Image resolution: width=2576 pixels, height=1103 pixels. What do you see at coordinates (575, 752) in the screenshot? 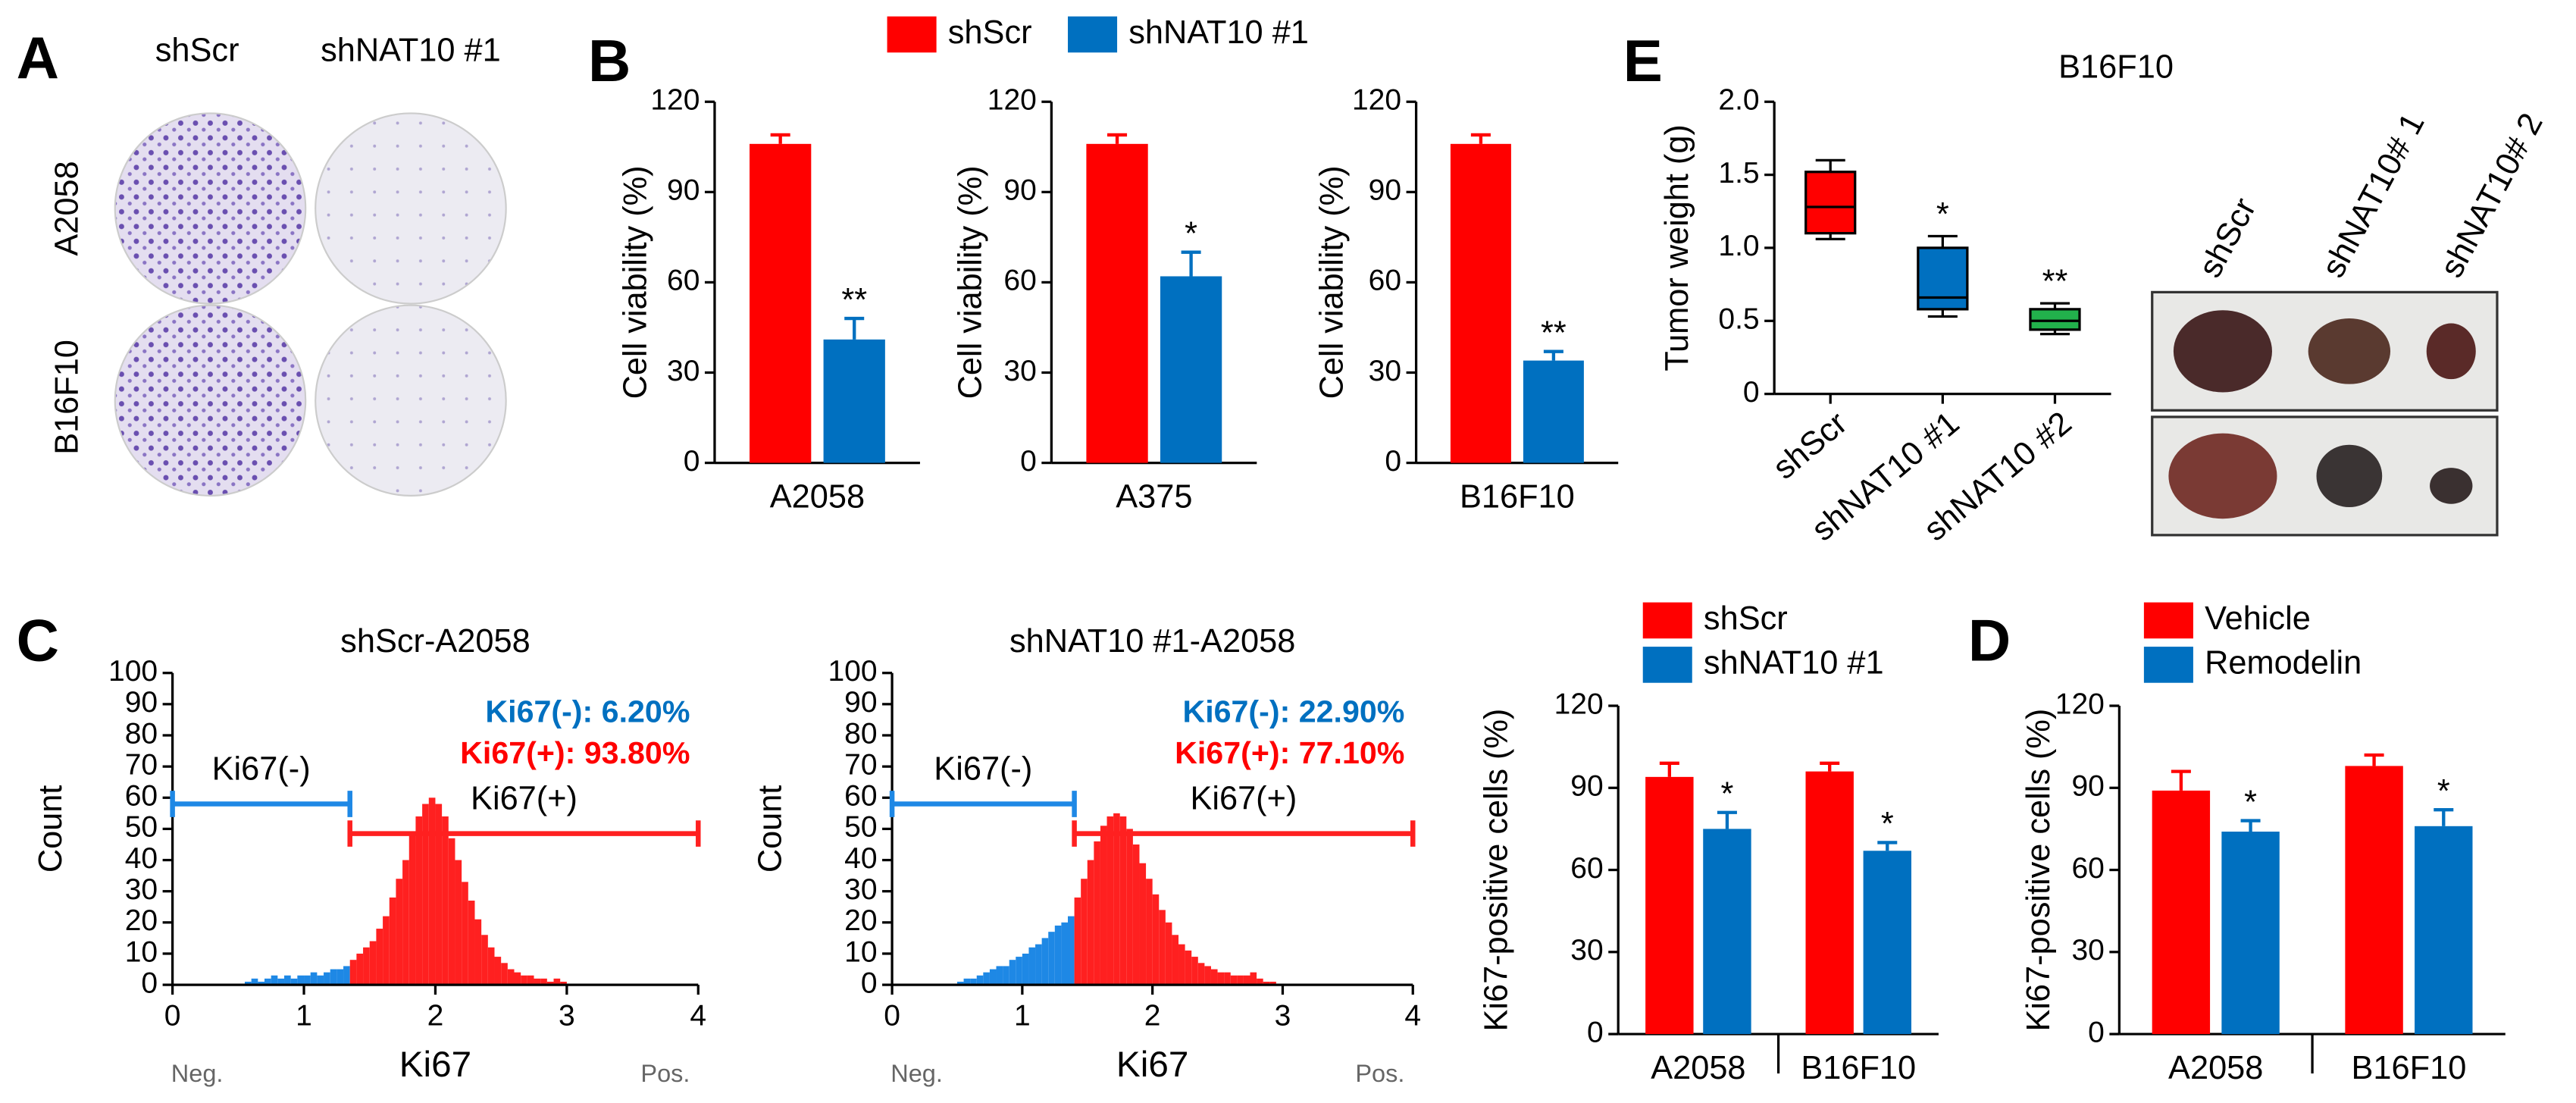
I see `gate-stat: Ki67(+): 93.80%` at bounding box center [575, 752].